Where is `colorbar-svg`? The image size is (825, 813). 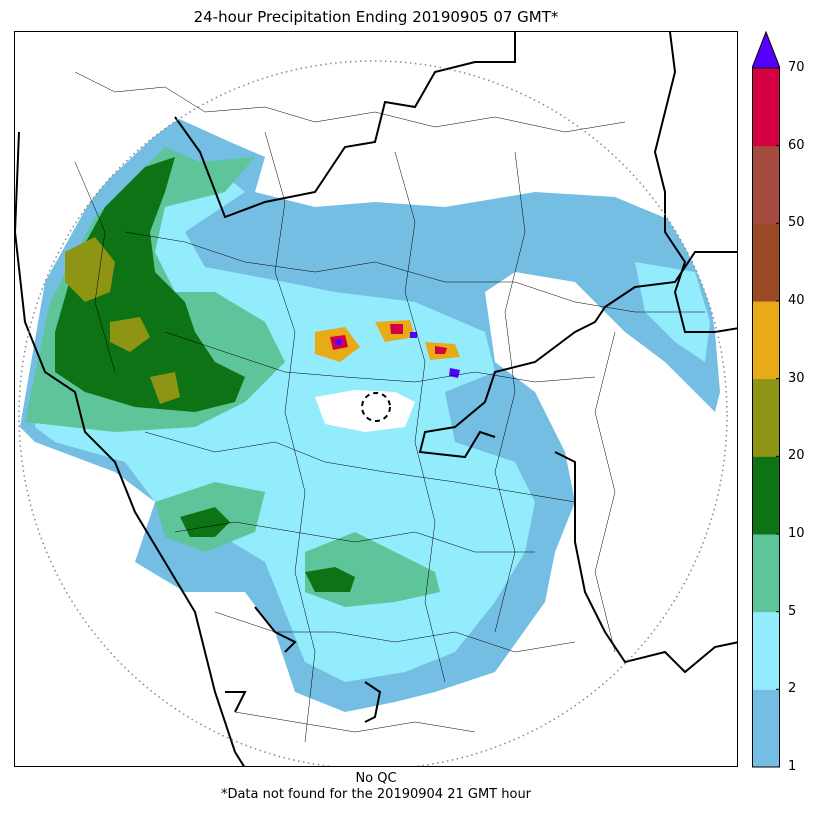 colorbar-svg is located at coordinates (766, 399).